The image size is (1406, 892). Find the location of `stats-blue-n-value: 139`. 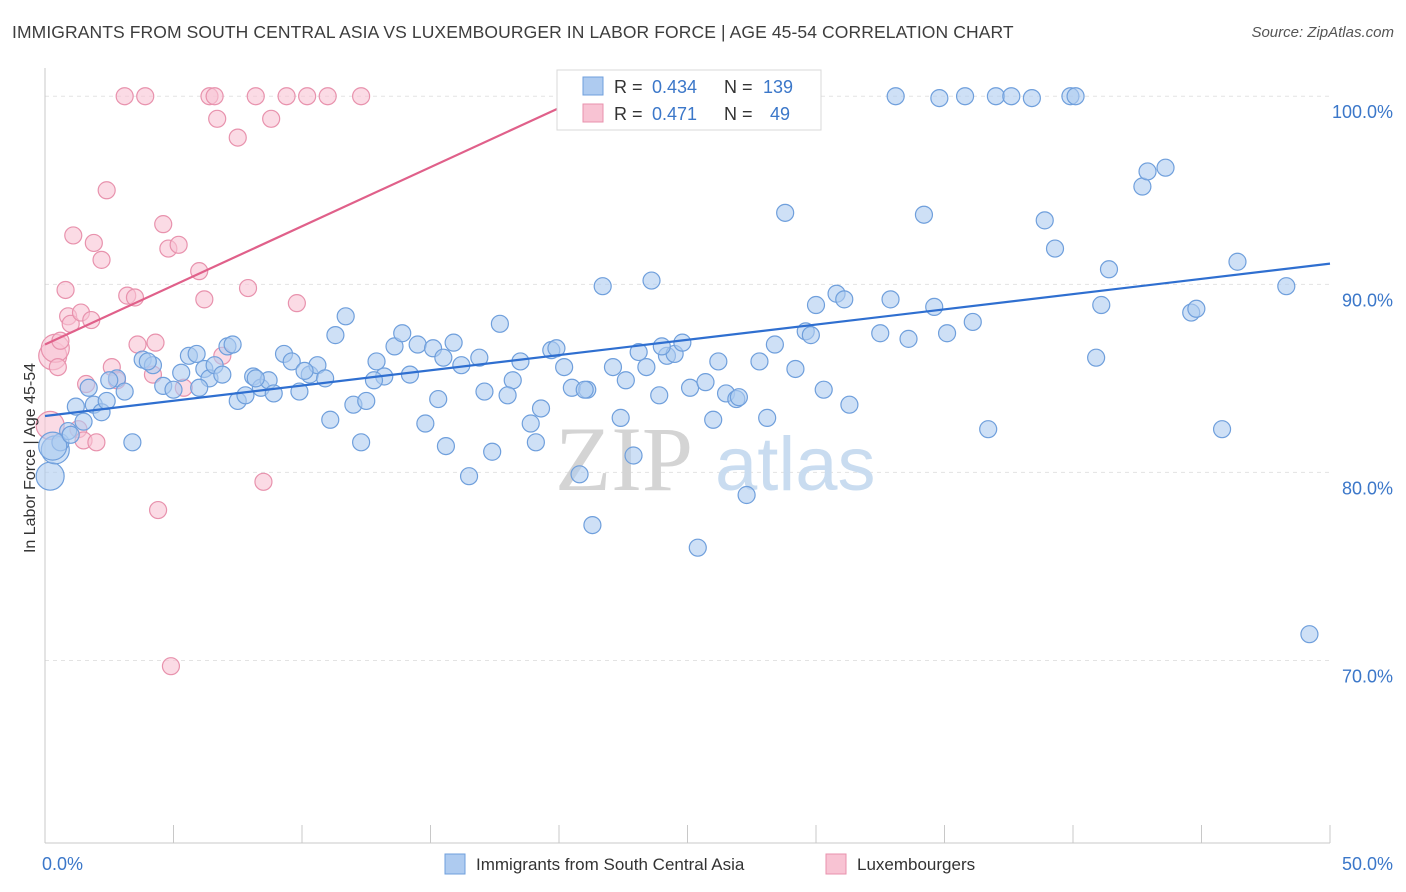

stats-blue-n-value: 139 is located at coordinates (778, 87).